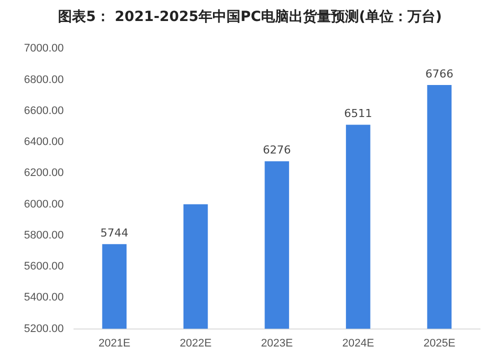 This screenshot has height=362, width=500. What do you see at coordinates (44, 204) in the screenshot?
I see `y-tick-label: 6000.00` at bounding box center [44, 204].